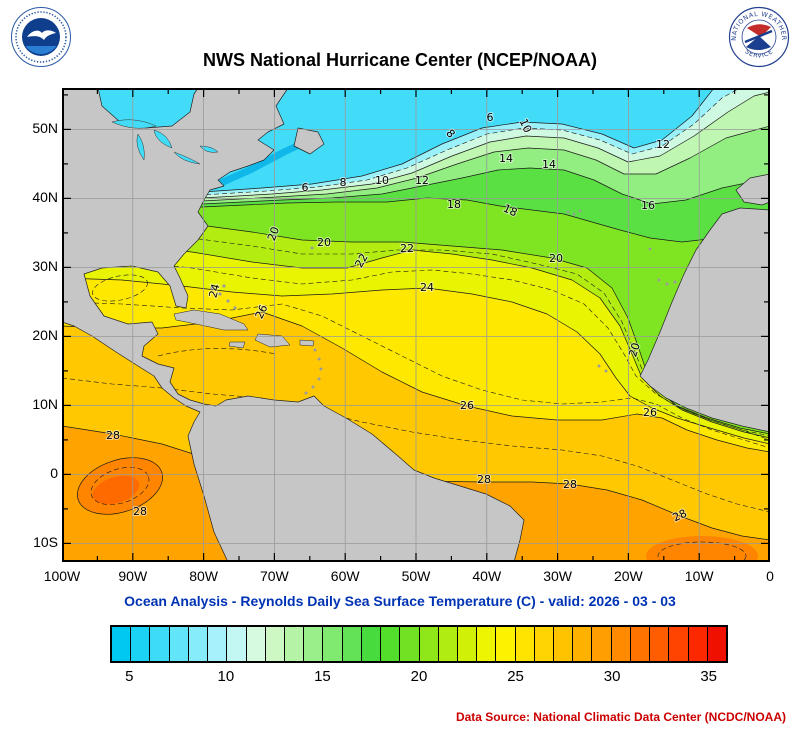 The image size is (800, 737). Describe the element at coordinates (45, 404) in the screenshot. I see `lat-tick-label: 10N` at that location.